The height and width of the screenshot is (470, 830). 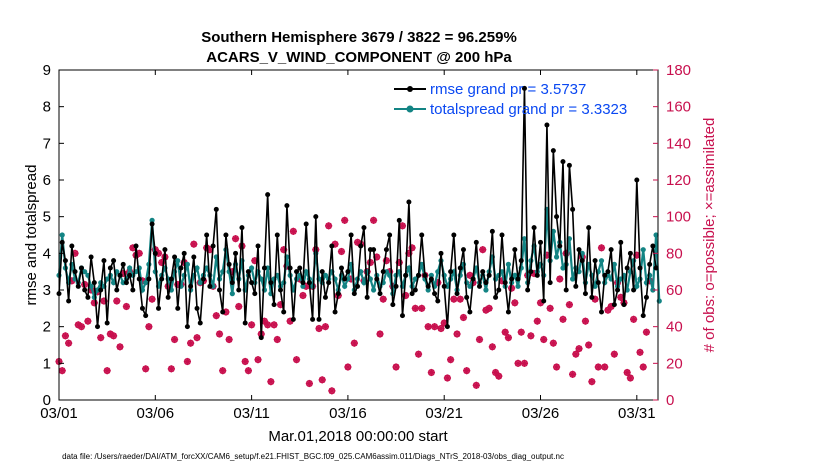 What do you see at coordinates (674, 290) in the screenshot?
I see `y2-tick-label: 60` at bounding box center [674, 290].